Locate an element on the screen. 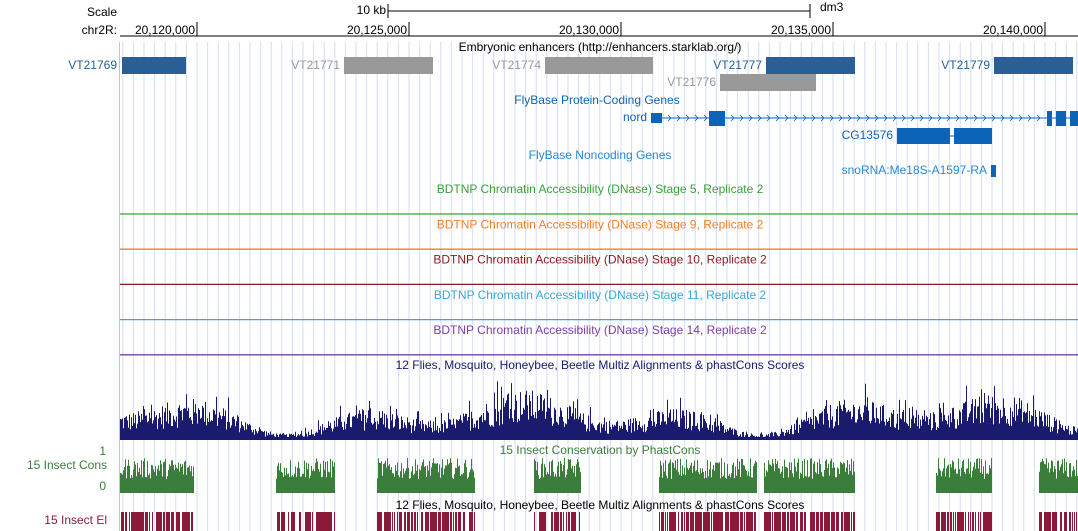 The image size is (1078, 531). enhancer-label: VT21776 is located at coordinates (691, 82).